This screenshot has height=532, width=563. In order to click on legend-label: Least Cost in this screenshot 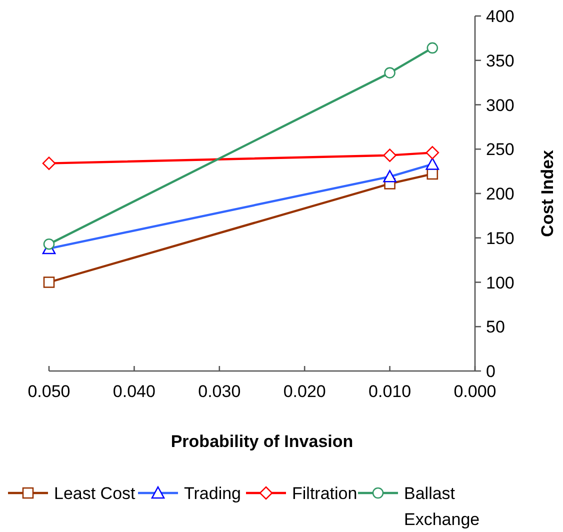, I will do `click(95, 493)`.